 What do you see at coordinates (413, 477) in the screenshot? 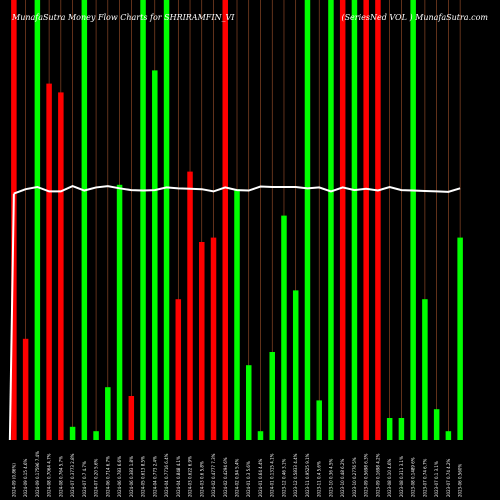
I see `x-tick-label: 2023-08 0.1489 6%` at bounding box center [413, 477].